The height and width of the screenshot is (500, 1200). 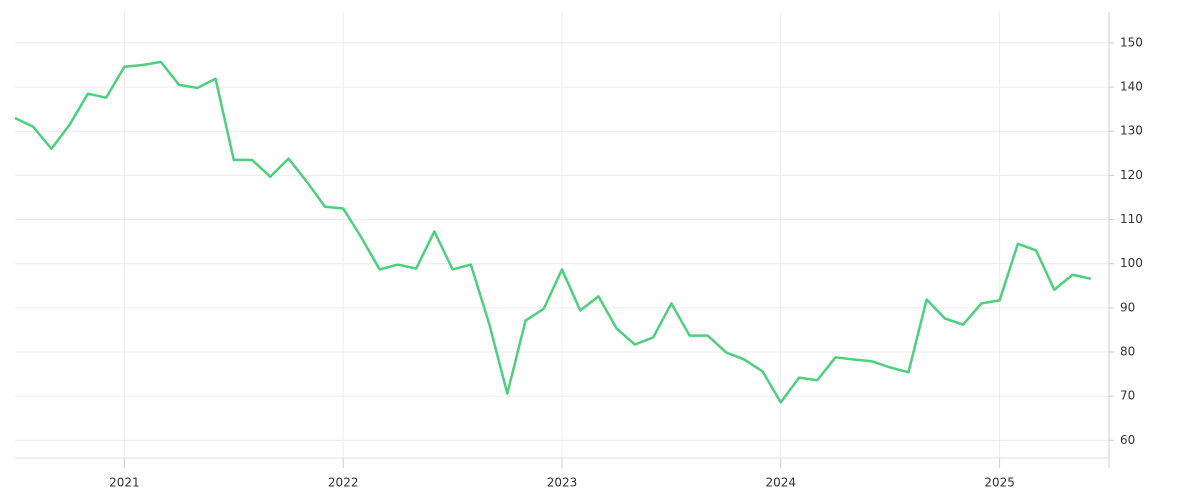 What do you see at coordinates (999, 483) in the screenshot?
I see `x-tick-label: 2025` at bounding box center [999, 483].